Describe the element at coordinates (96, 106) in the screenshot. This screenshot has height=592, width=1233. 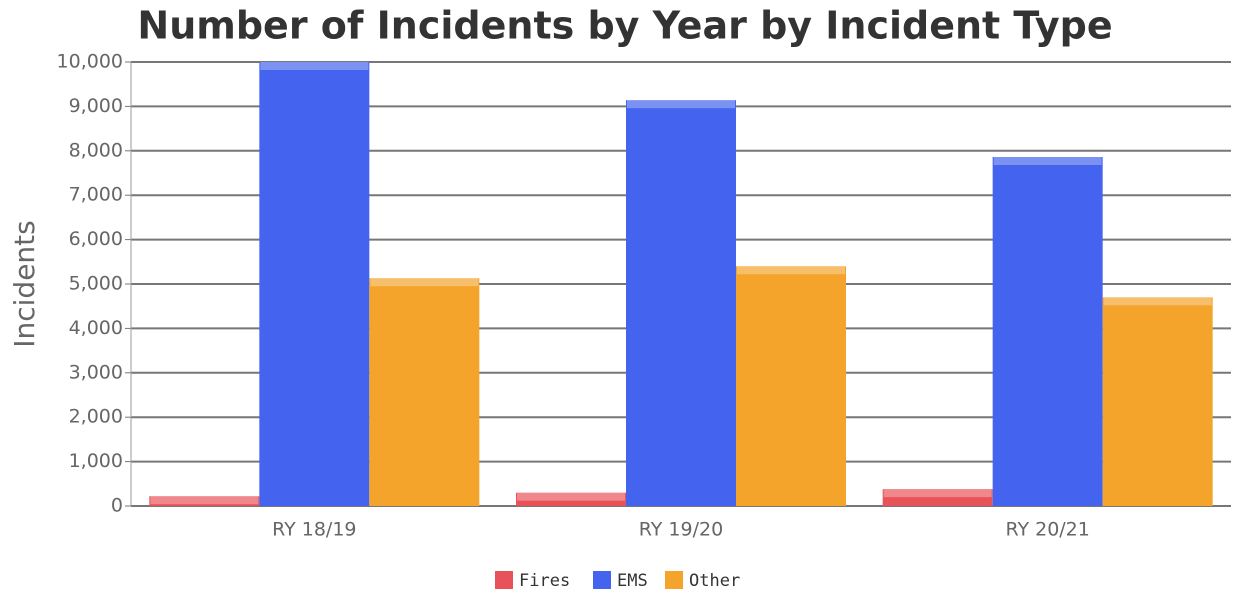
I see `y-tick-label: 9,000` at that location.